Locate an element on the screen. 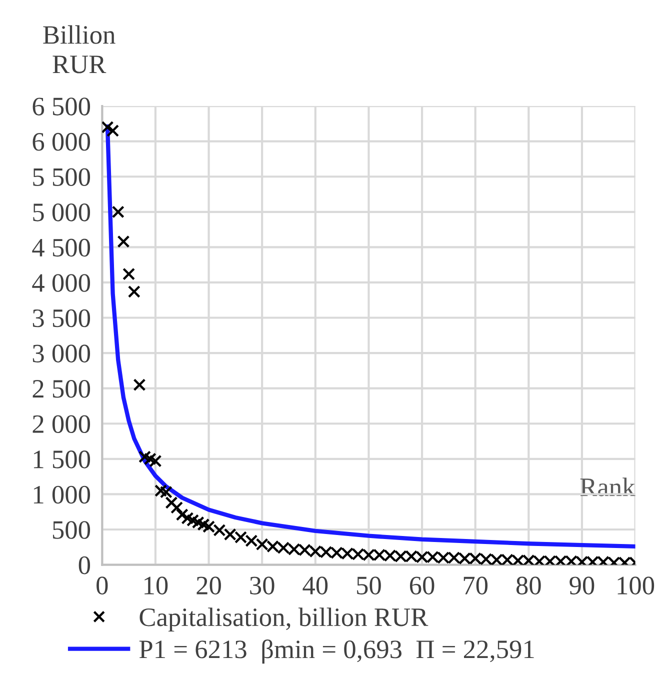 The width and height of the screenshot is (659, 693). y-tick-label: 3 500 is located at coordinates (61, 318).